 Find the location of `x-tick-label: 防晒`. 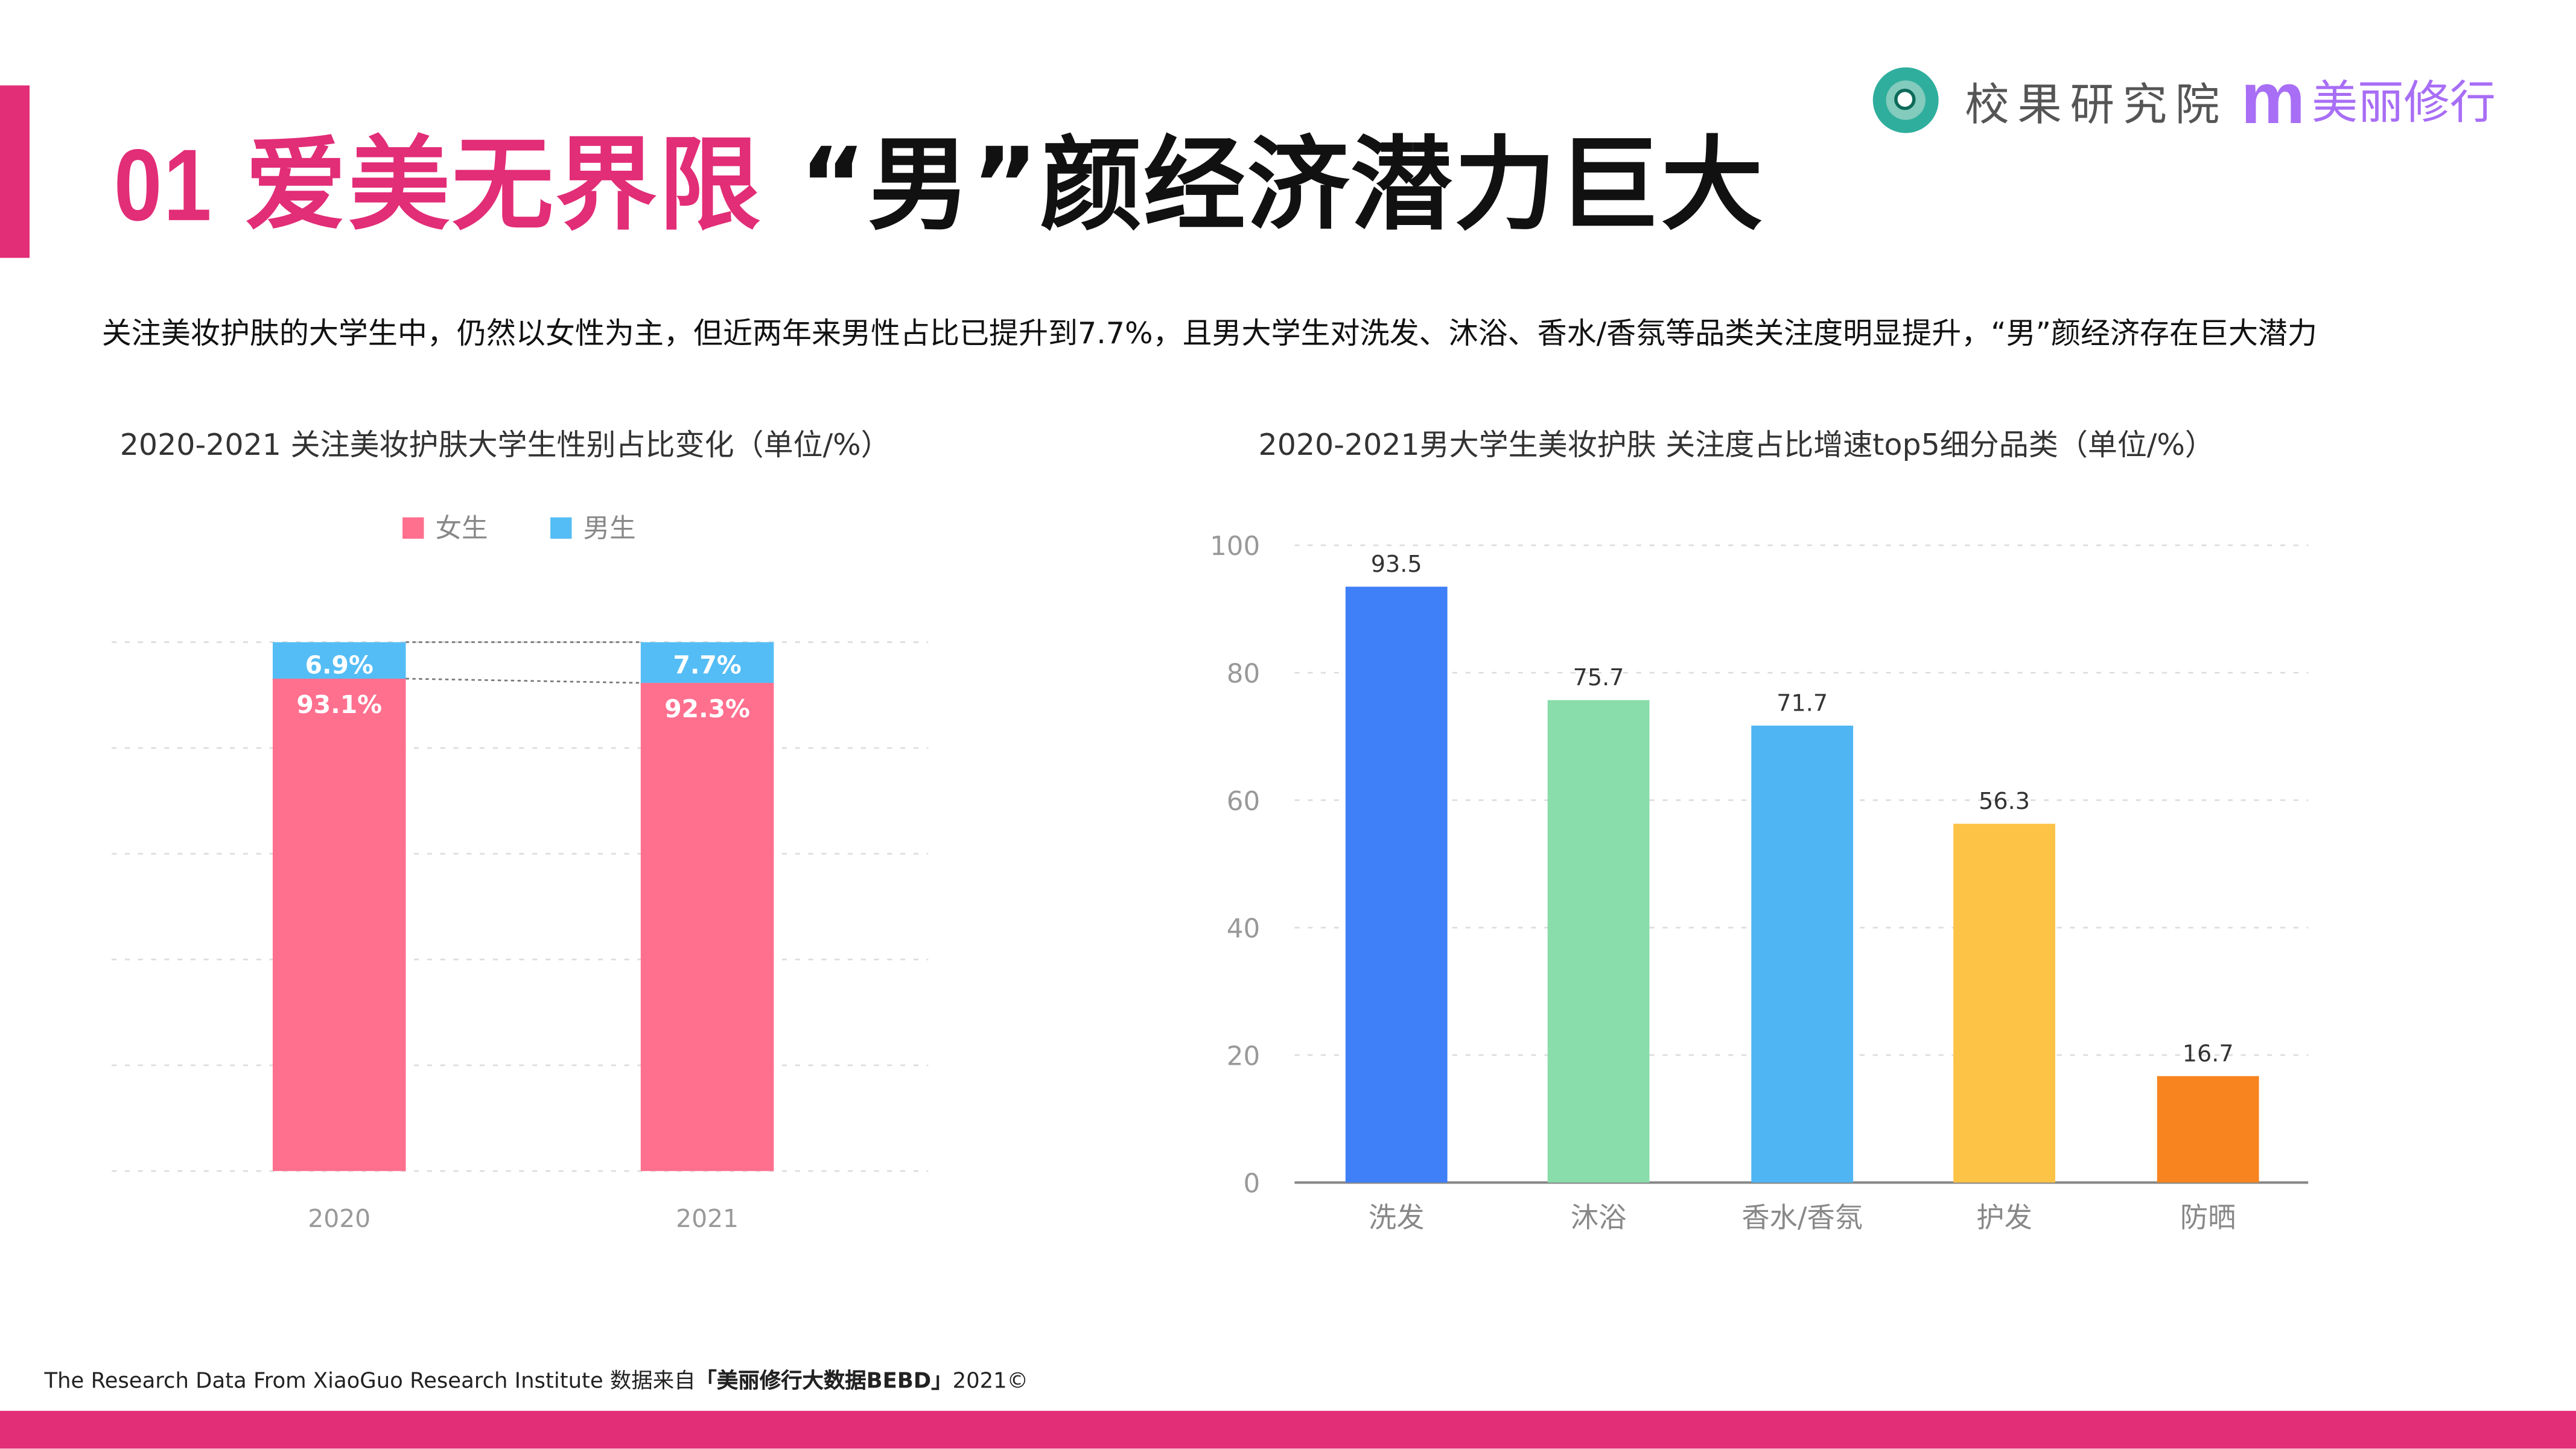

x-tick-label: 防晒 is located at coordinates (2208, 1217).